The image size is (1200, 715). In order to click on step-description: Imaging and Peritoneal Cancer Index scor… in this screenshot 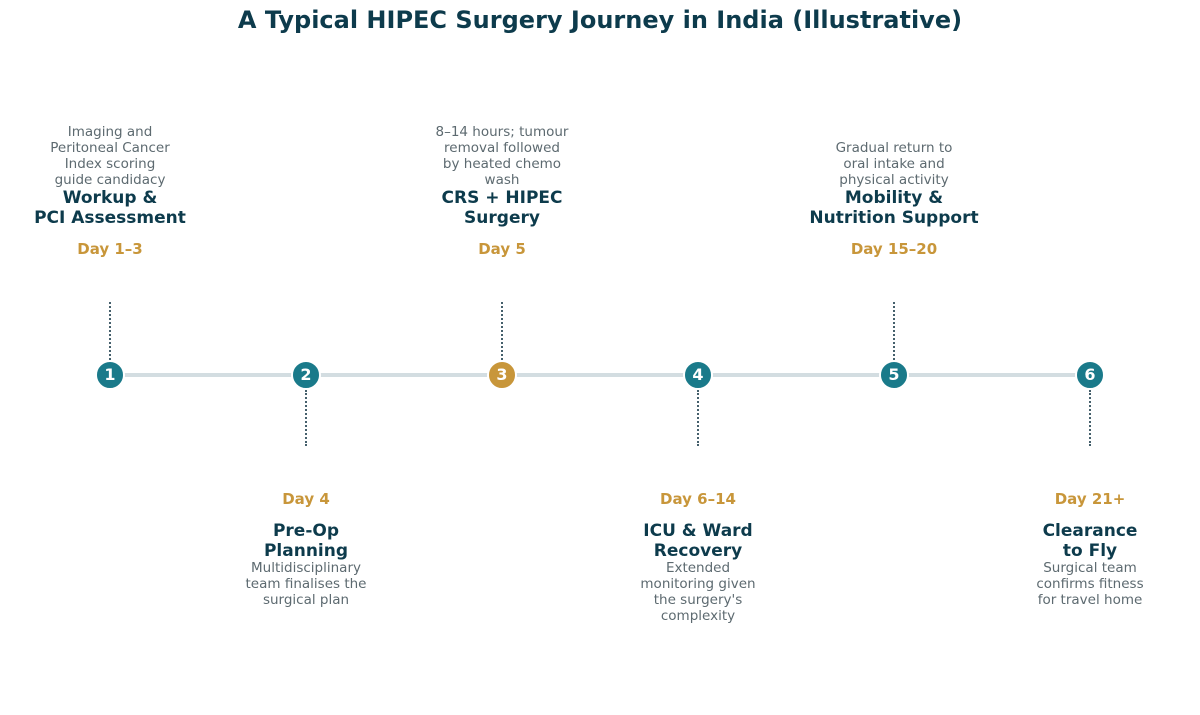, I will do `click(110, 156)`.